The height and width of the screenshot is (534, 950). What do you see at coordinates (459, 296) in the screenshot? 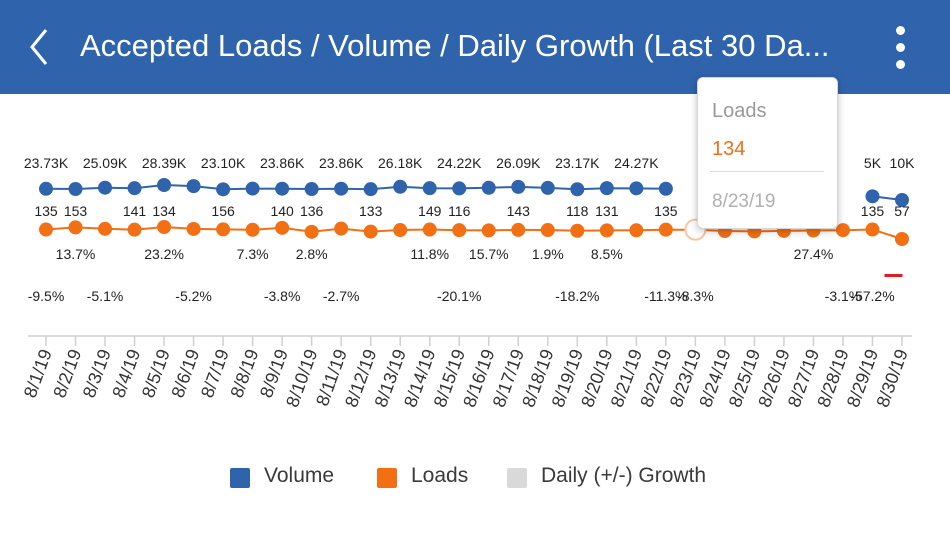
I see `growth-data-label: -20.1%` at bounding box center [459, 296].